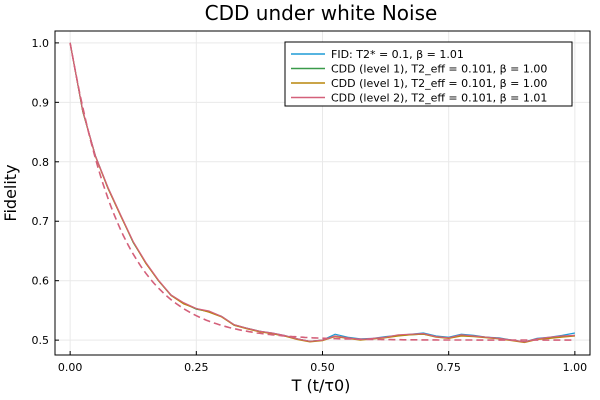  I want to click on legend-label-3: CDD (level 1), T2_eff = 0.101, β = 1.00, so click(439, 83).